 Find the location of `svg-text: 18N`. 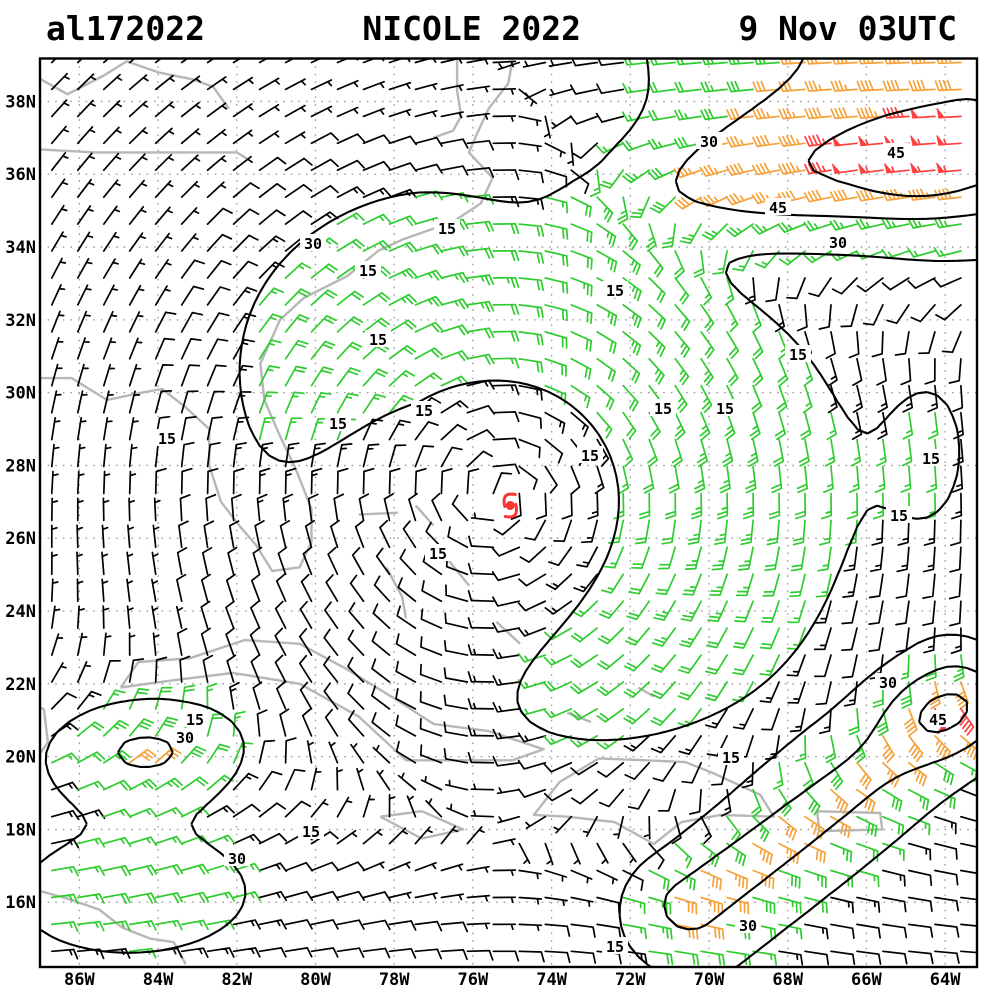

svg-text: 18N is located at coordinates (20, 830).